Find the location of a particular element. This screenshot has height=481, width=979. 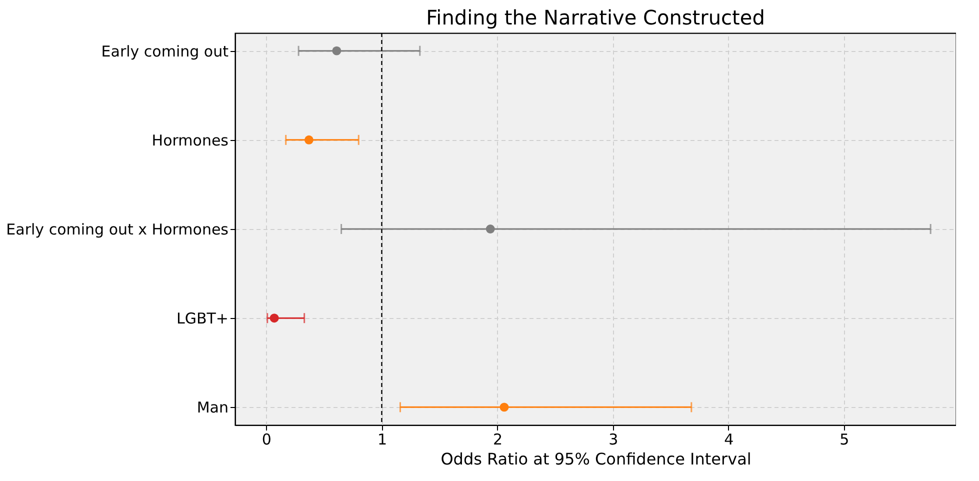

x-tick-label: 1 is located at coordinates (382, 439).